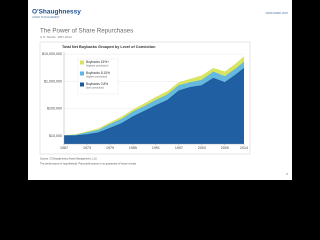 The image size is (320, 240). What do you see at coordinates (97, 62) in the screenshot?
I see `legend-label: Buybacks 15%+` at bounding box center [97, 62].